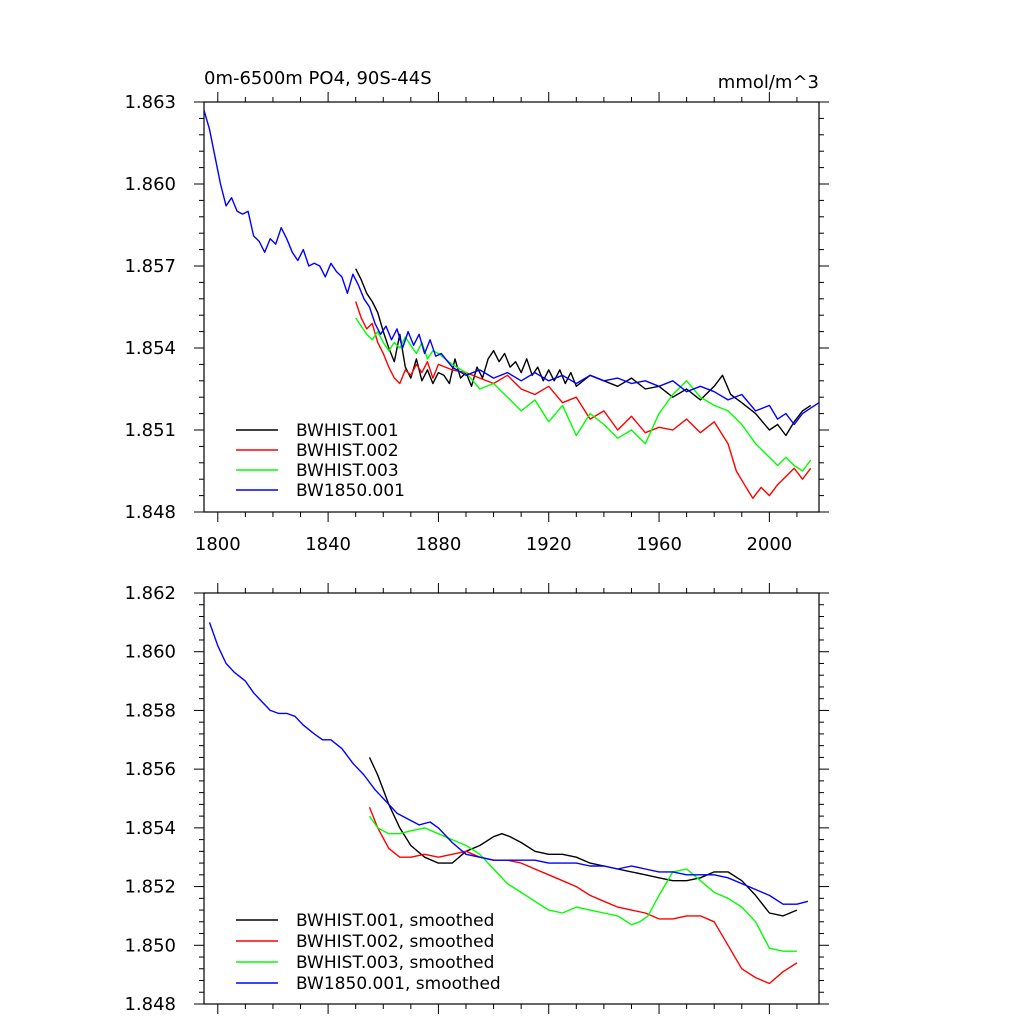 The image size is (1024, 1024). What do you see at coordinates (395, 963) in the screenshot?
I see `legend-label: BWHIST.003, smoothed` at bounding box center [395, 963].